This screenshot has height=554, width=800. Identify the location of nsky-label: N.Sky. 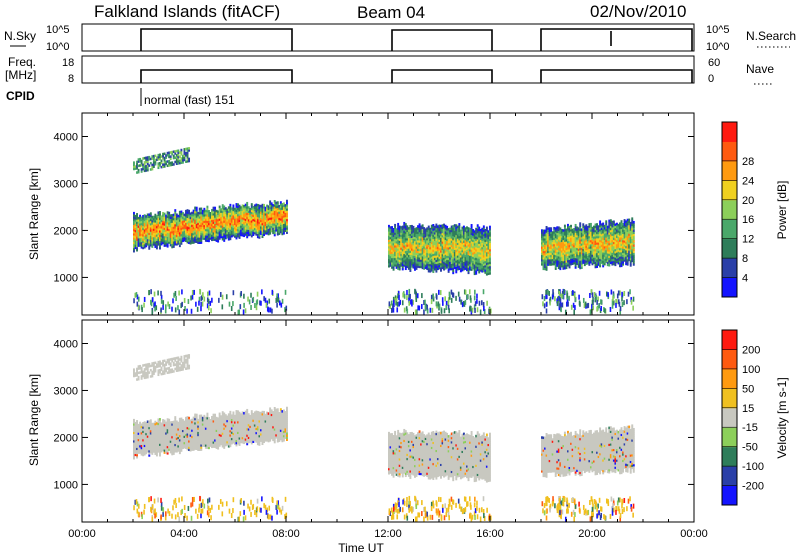
(20, 36).